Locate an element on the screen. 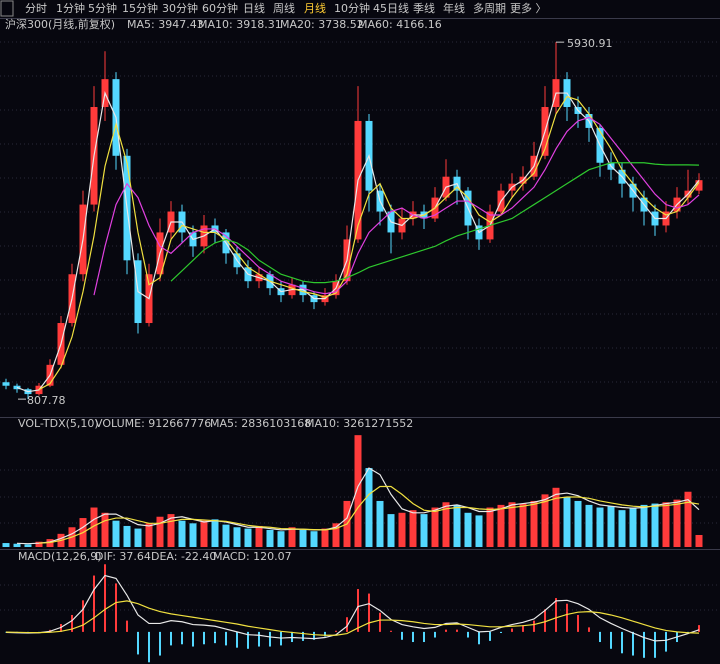  tab: 周线 is located at coordinates (284, 8).